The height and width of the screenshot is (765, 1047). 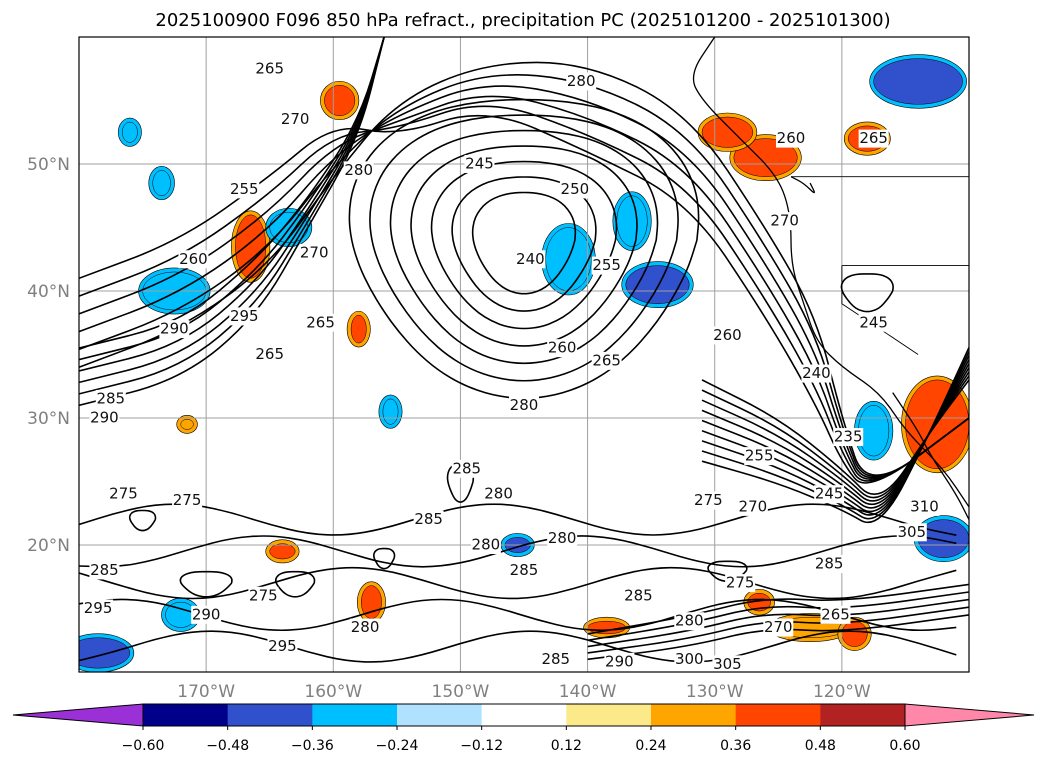 I want to click on colorbar-tick-label: −0.60, so click(x=143, y=746).